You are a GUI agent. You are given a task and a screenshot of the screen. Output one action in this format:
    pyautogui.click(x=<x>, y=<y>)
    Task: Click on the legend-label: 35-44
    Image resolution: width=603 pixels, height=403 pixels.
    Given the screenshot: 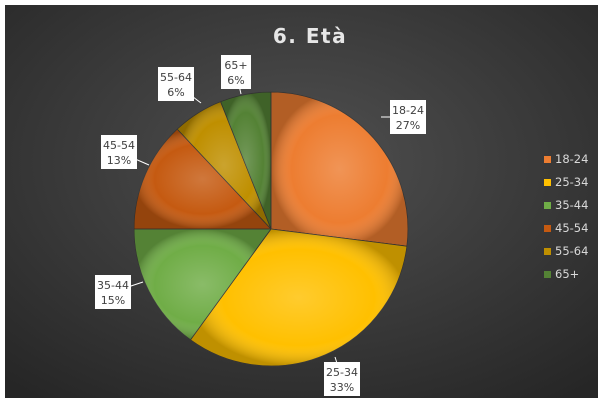 What is the action you would take?
    pyautogui.click(x=571, y=205)
    